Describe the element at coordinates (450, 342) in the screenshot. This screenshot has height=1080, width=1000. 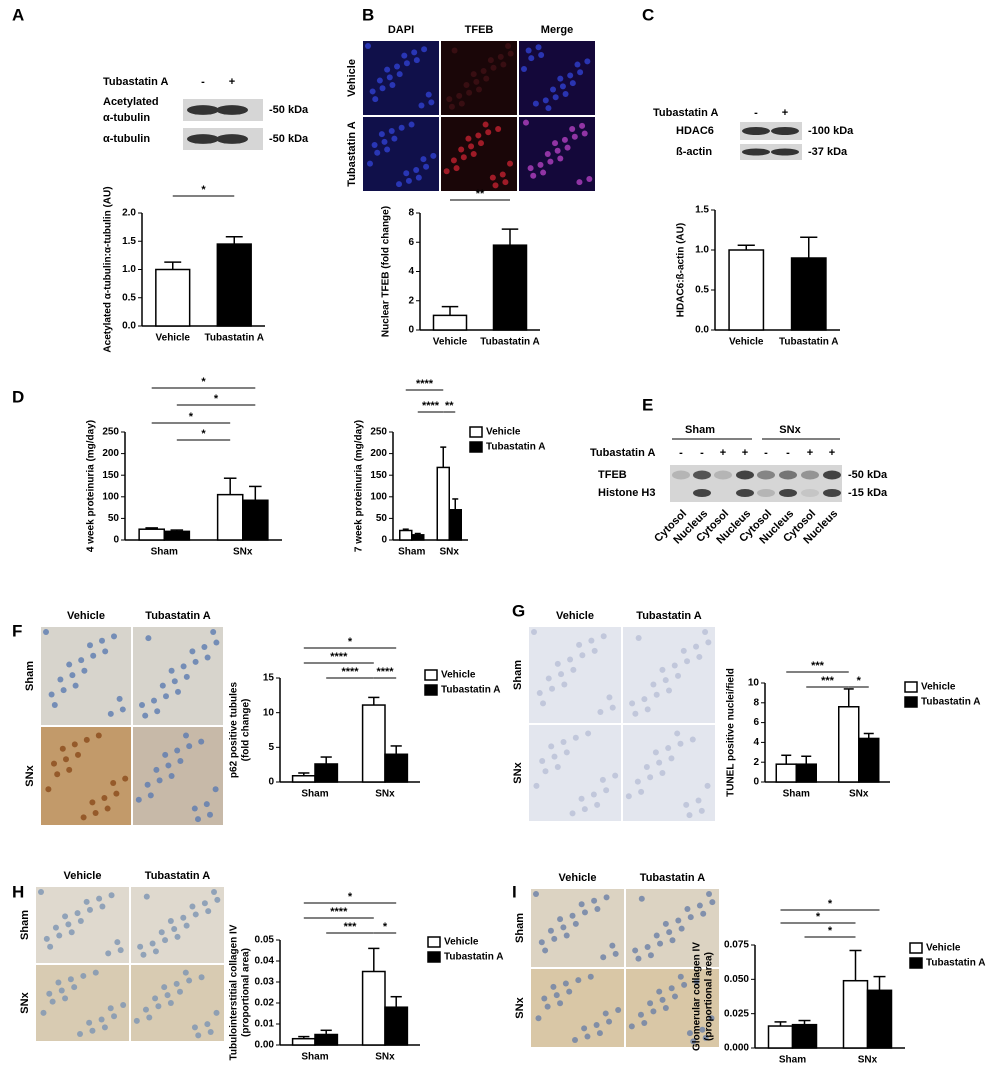
I see `x-tick-label: Vehicle` at that location.